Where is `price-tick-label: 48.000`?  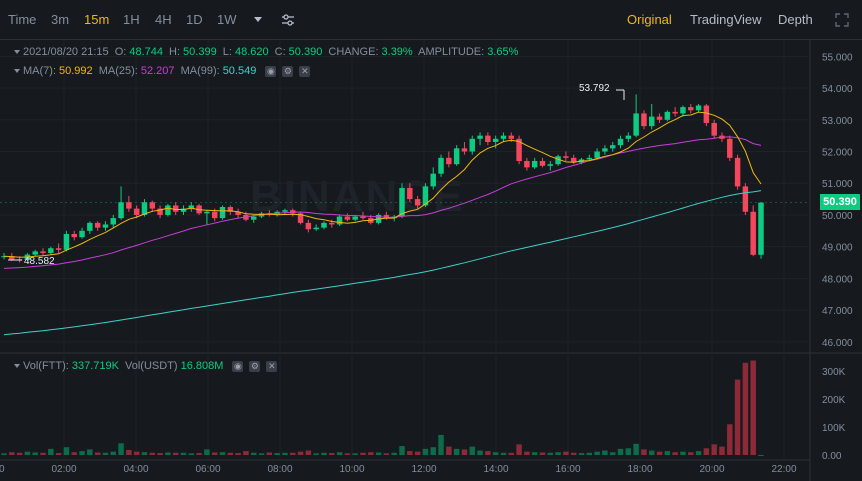
price-tick-label: 48.000 is located at coordinates (837, 279).